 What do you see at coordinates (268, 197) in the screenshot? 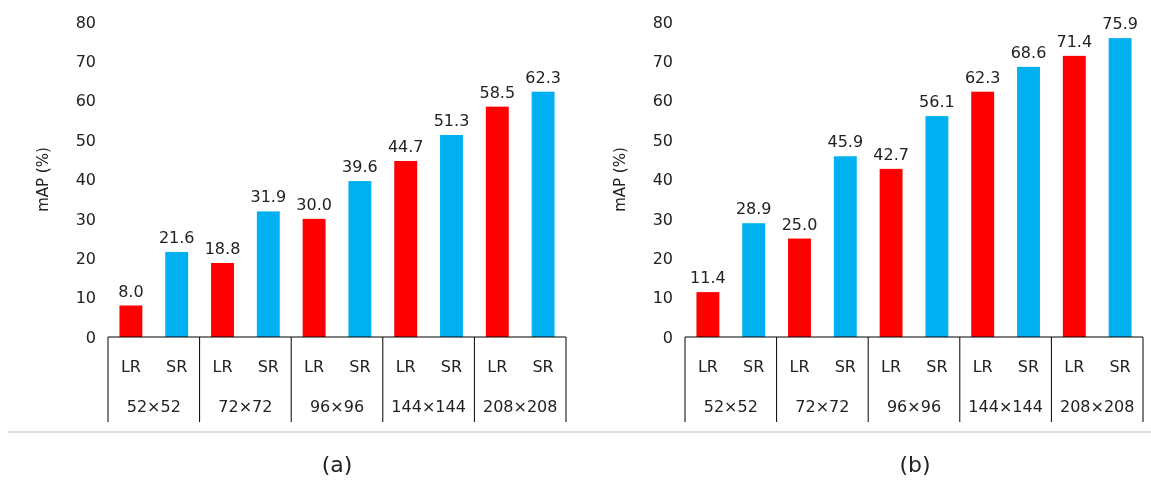
I see `data-label: 31.9` at bounding box center [268, 197].